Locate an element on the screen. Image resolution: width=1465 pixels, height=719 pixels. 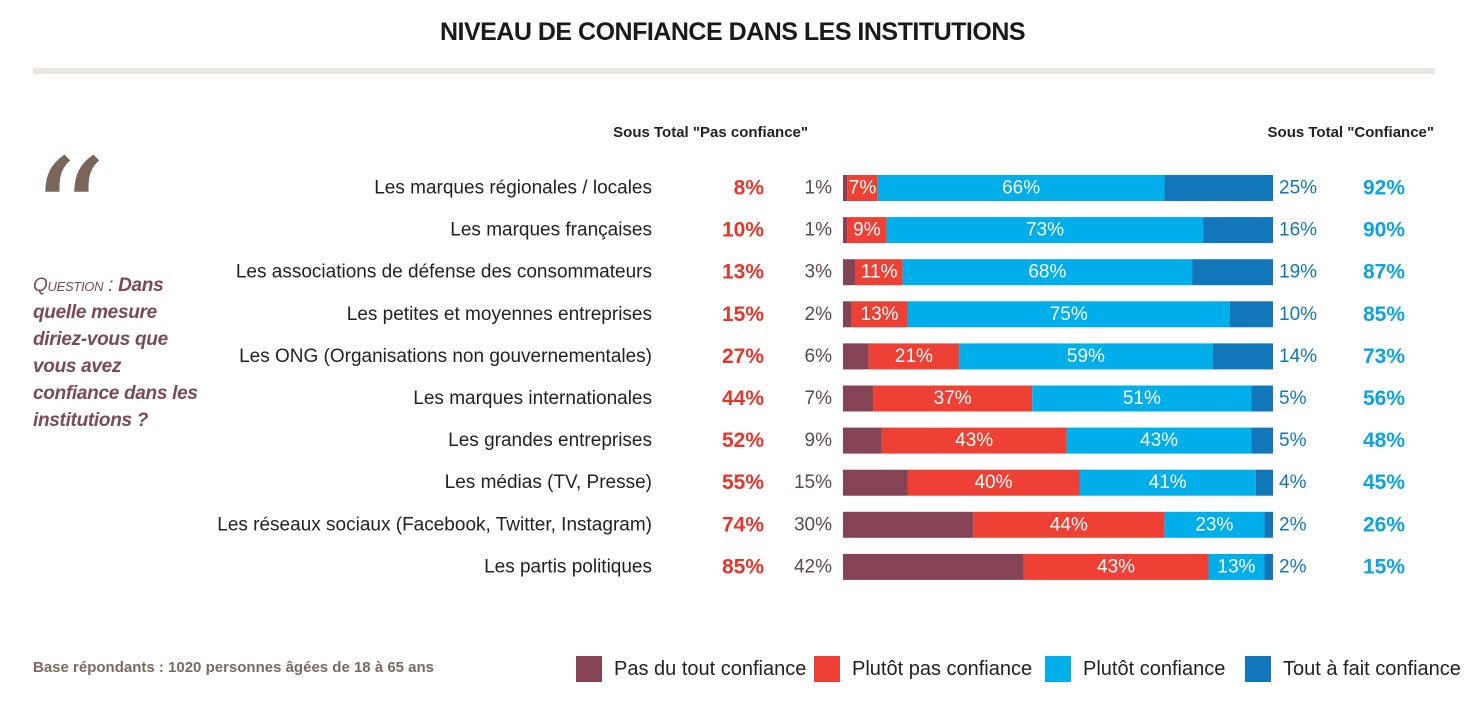
subtotal-pas-confiance-value: 27% is located at coordinates (743, 356).